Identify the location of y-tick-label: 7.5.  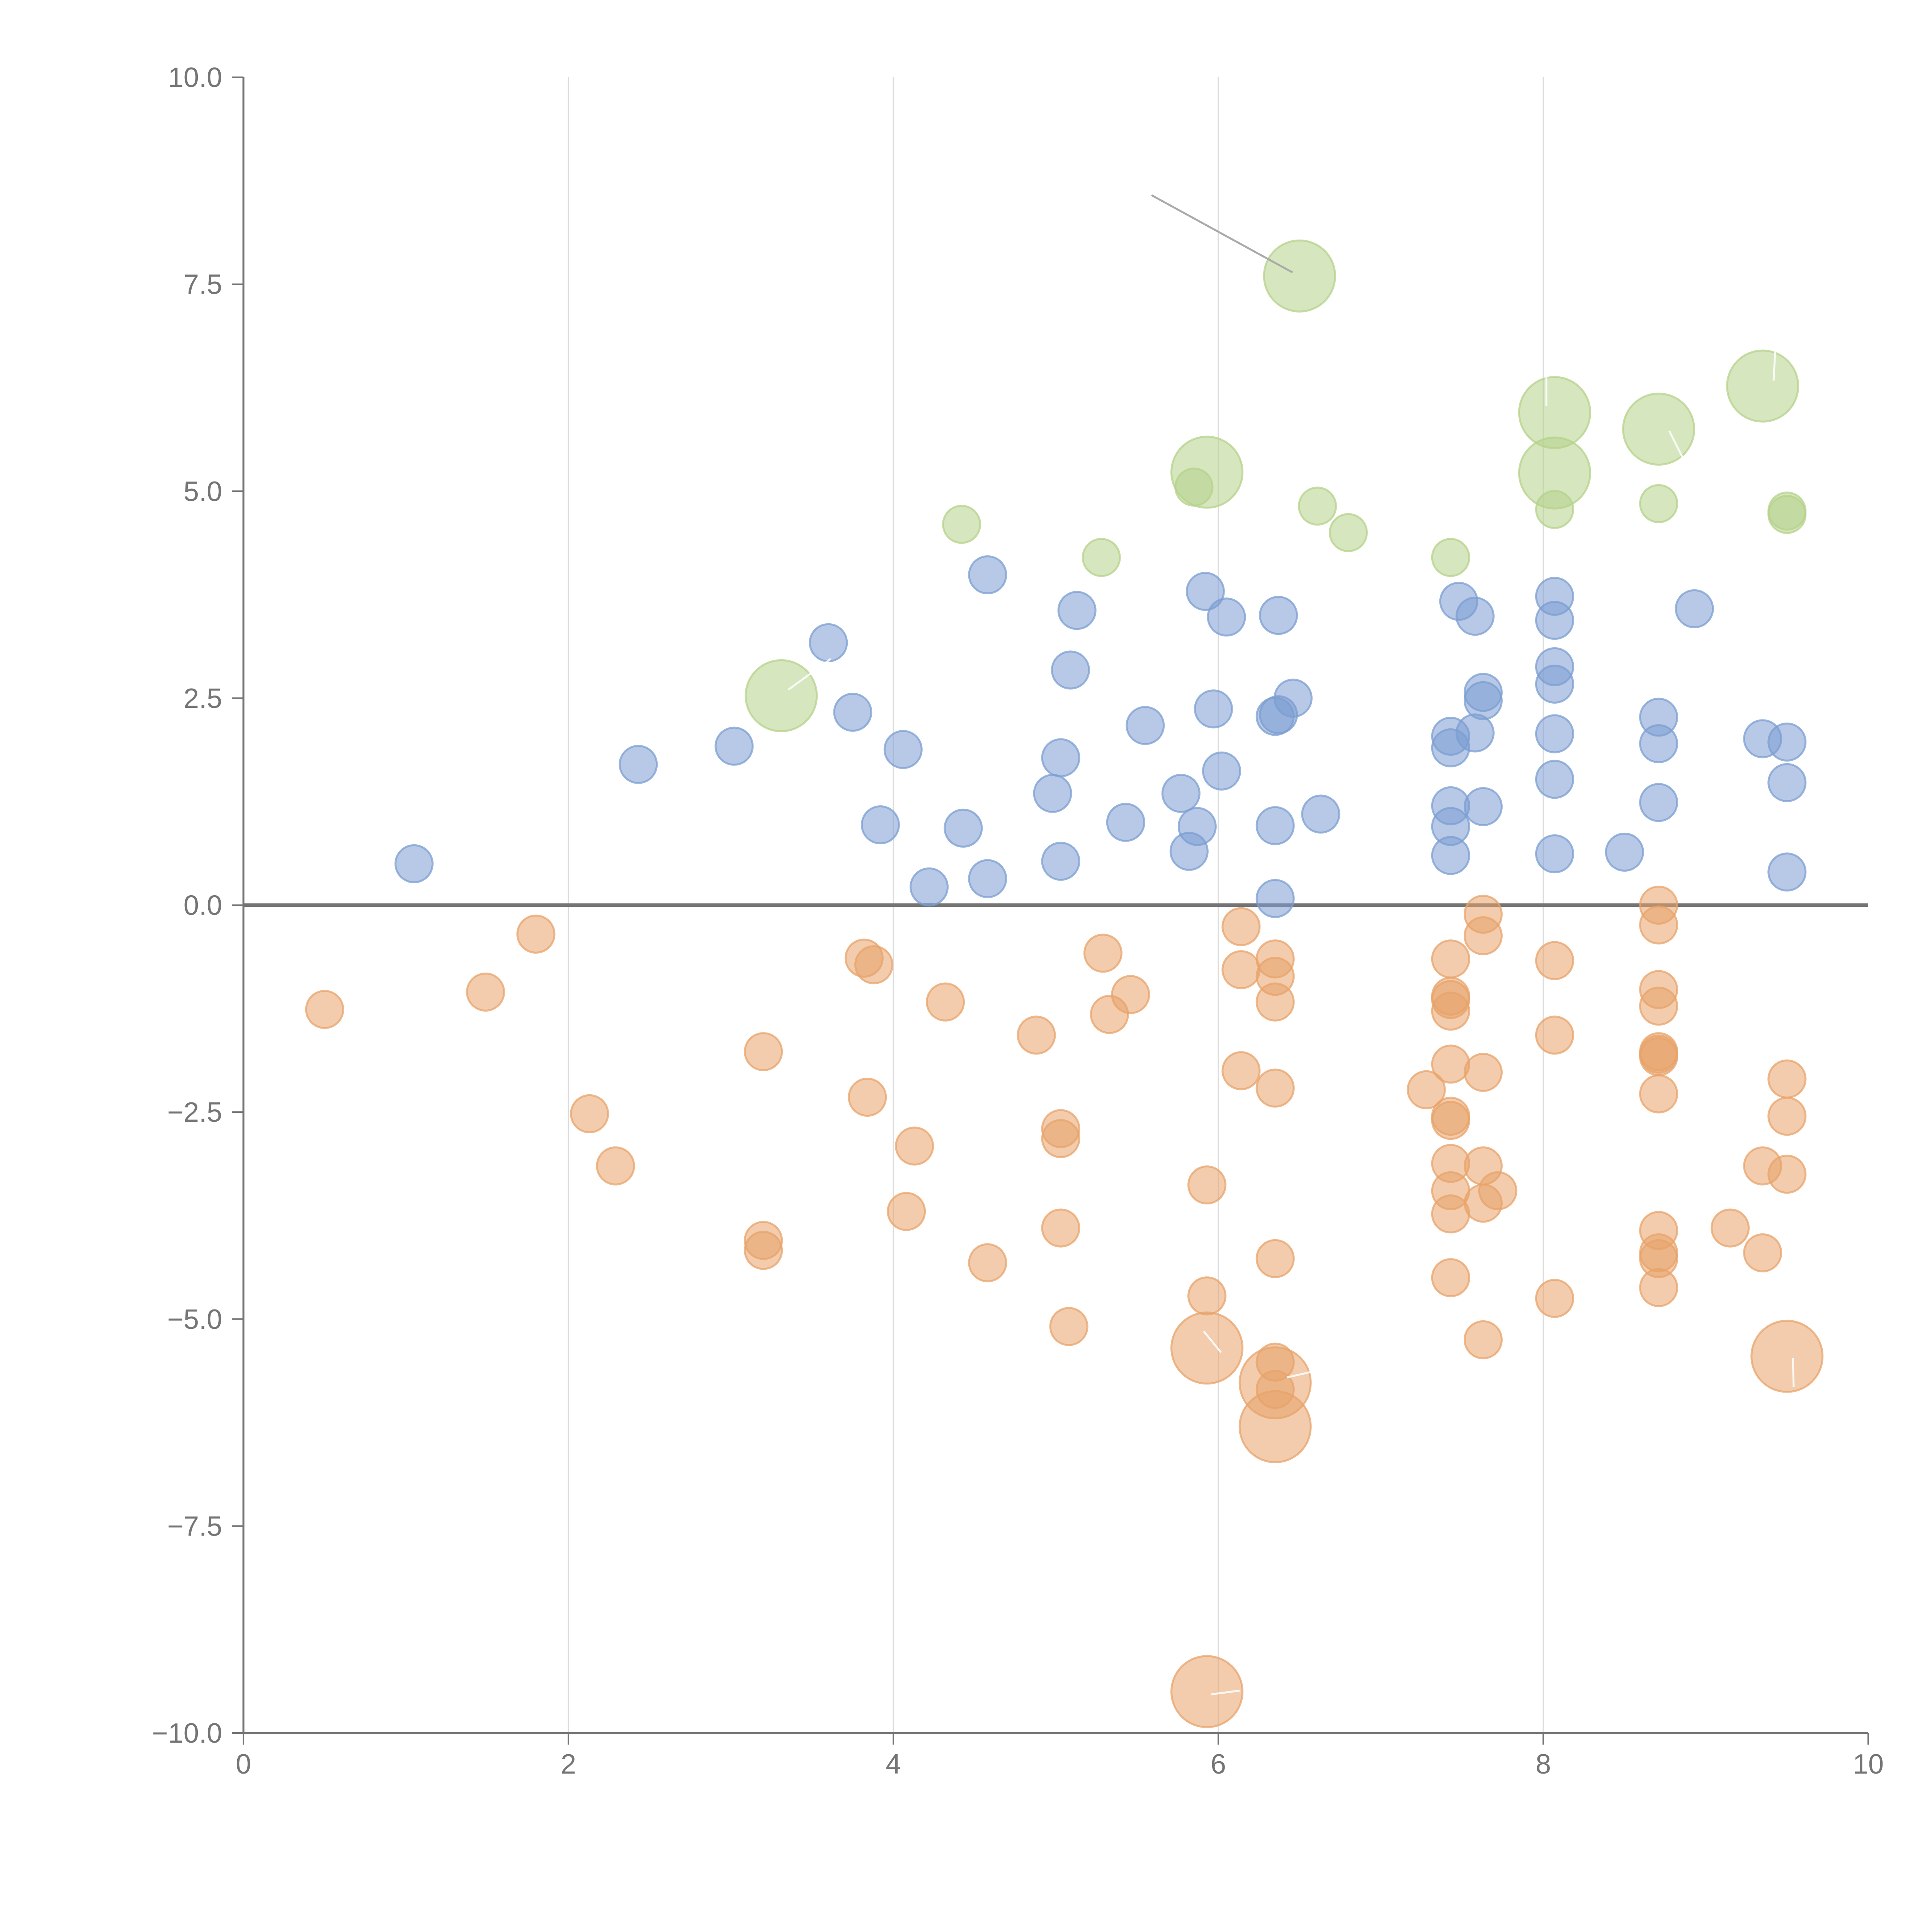
(203, 284).